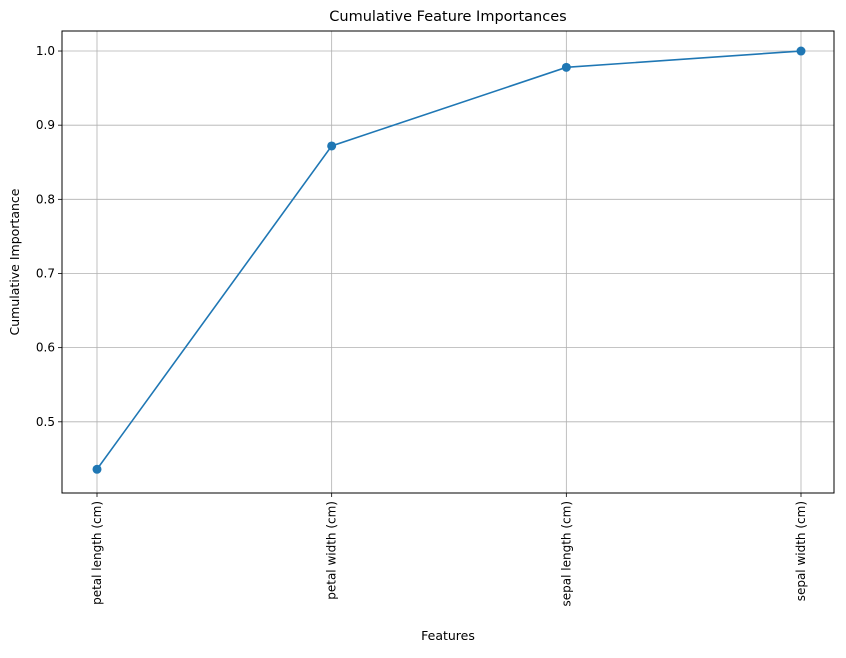 This screenshot has height=658, width=846. Describe the element at coordinates (566, 553) in the screenshot. I see `x-tick-label: sepal length (cm)` at that location.